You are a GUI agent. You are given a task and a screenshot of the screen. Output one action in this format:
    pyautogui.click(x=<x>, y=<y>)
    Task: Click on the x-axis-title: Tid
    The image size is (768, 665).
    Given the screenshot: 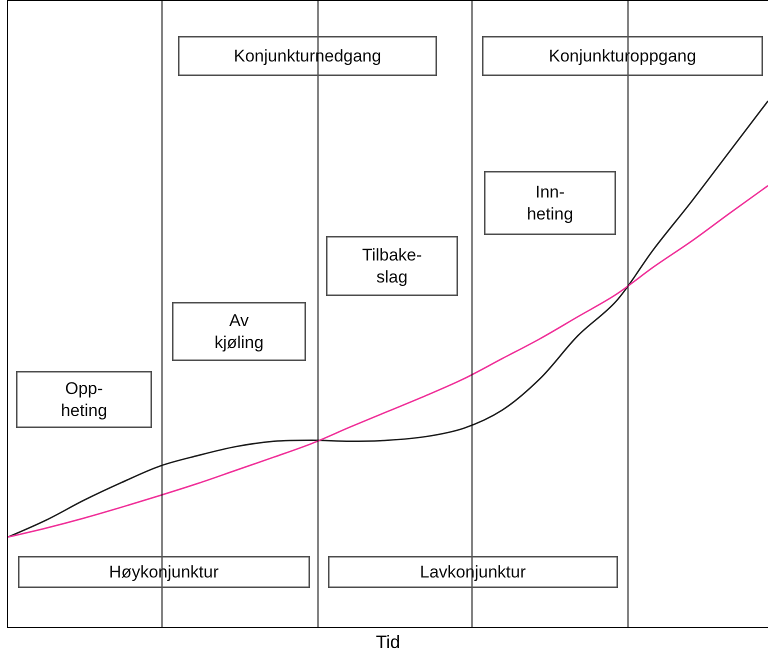 What is the action you would take?
    pyautogui.click(x=388, y=642)
    